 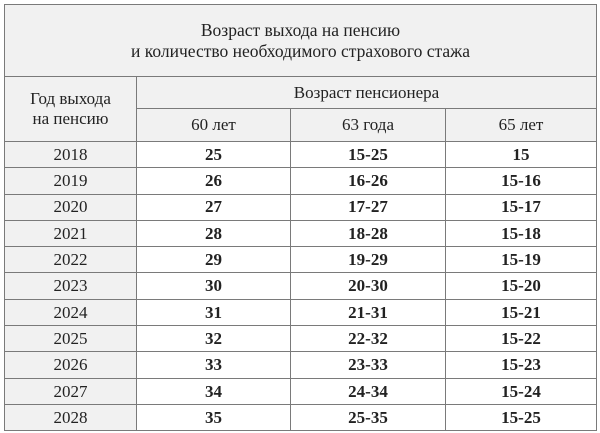 I want to click on value-cell: 35, so click(x=213, y=417).